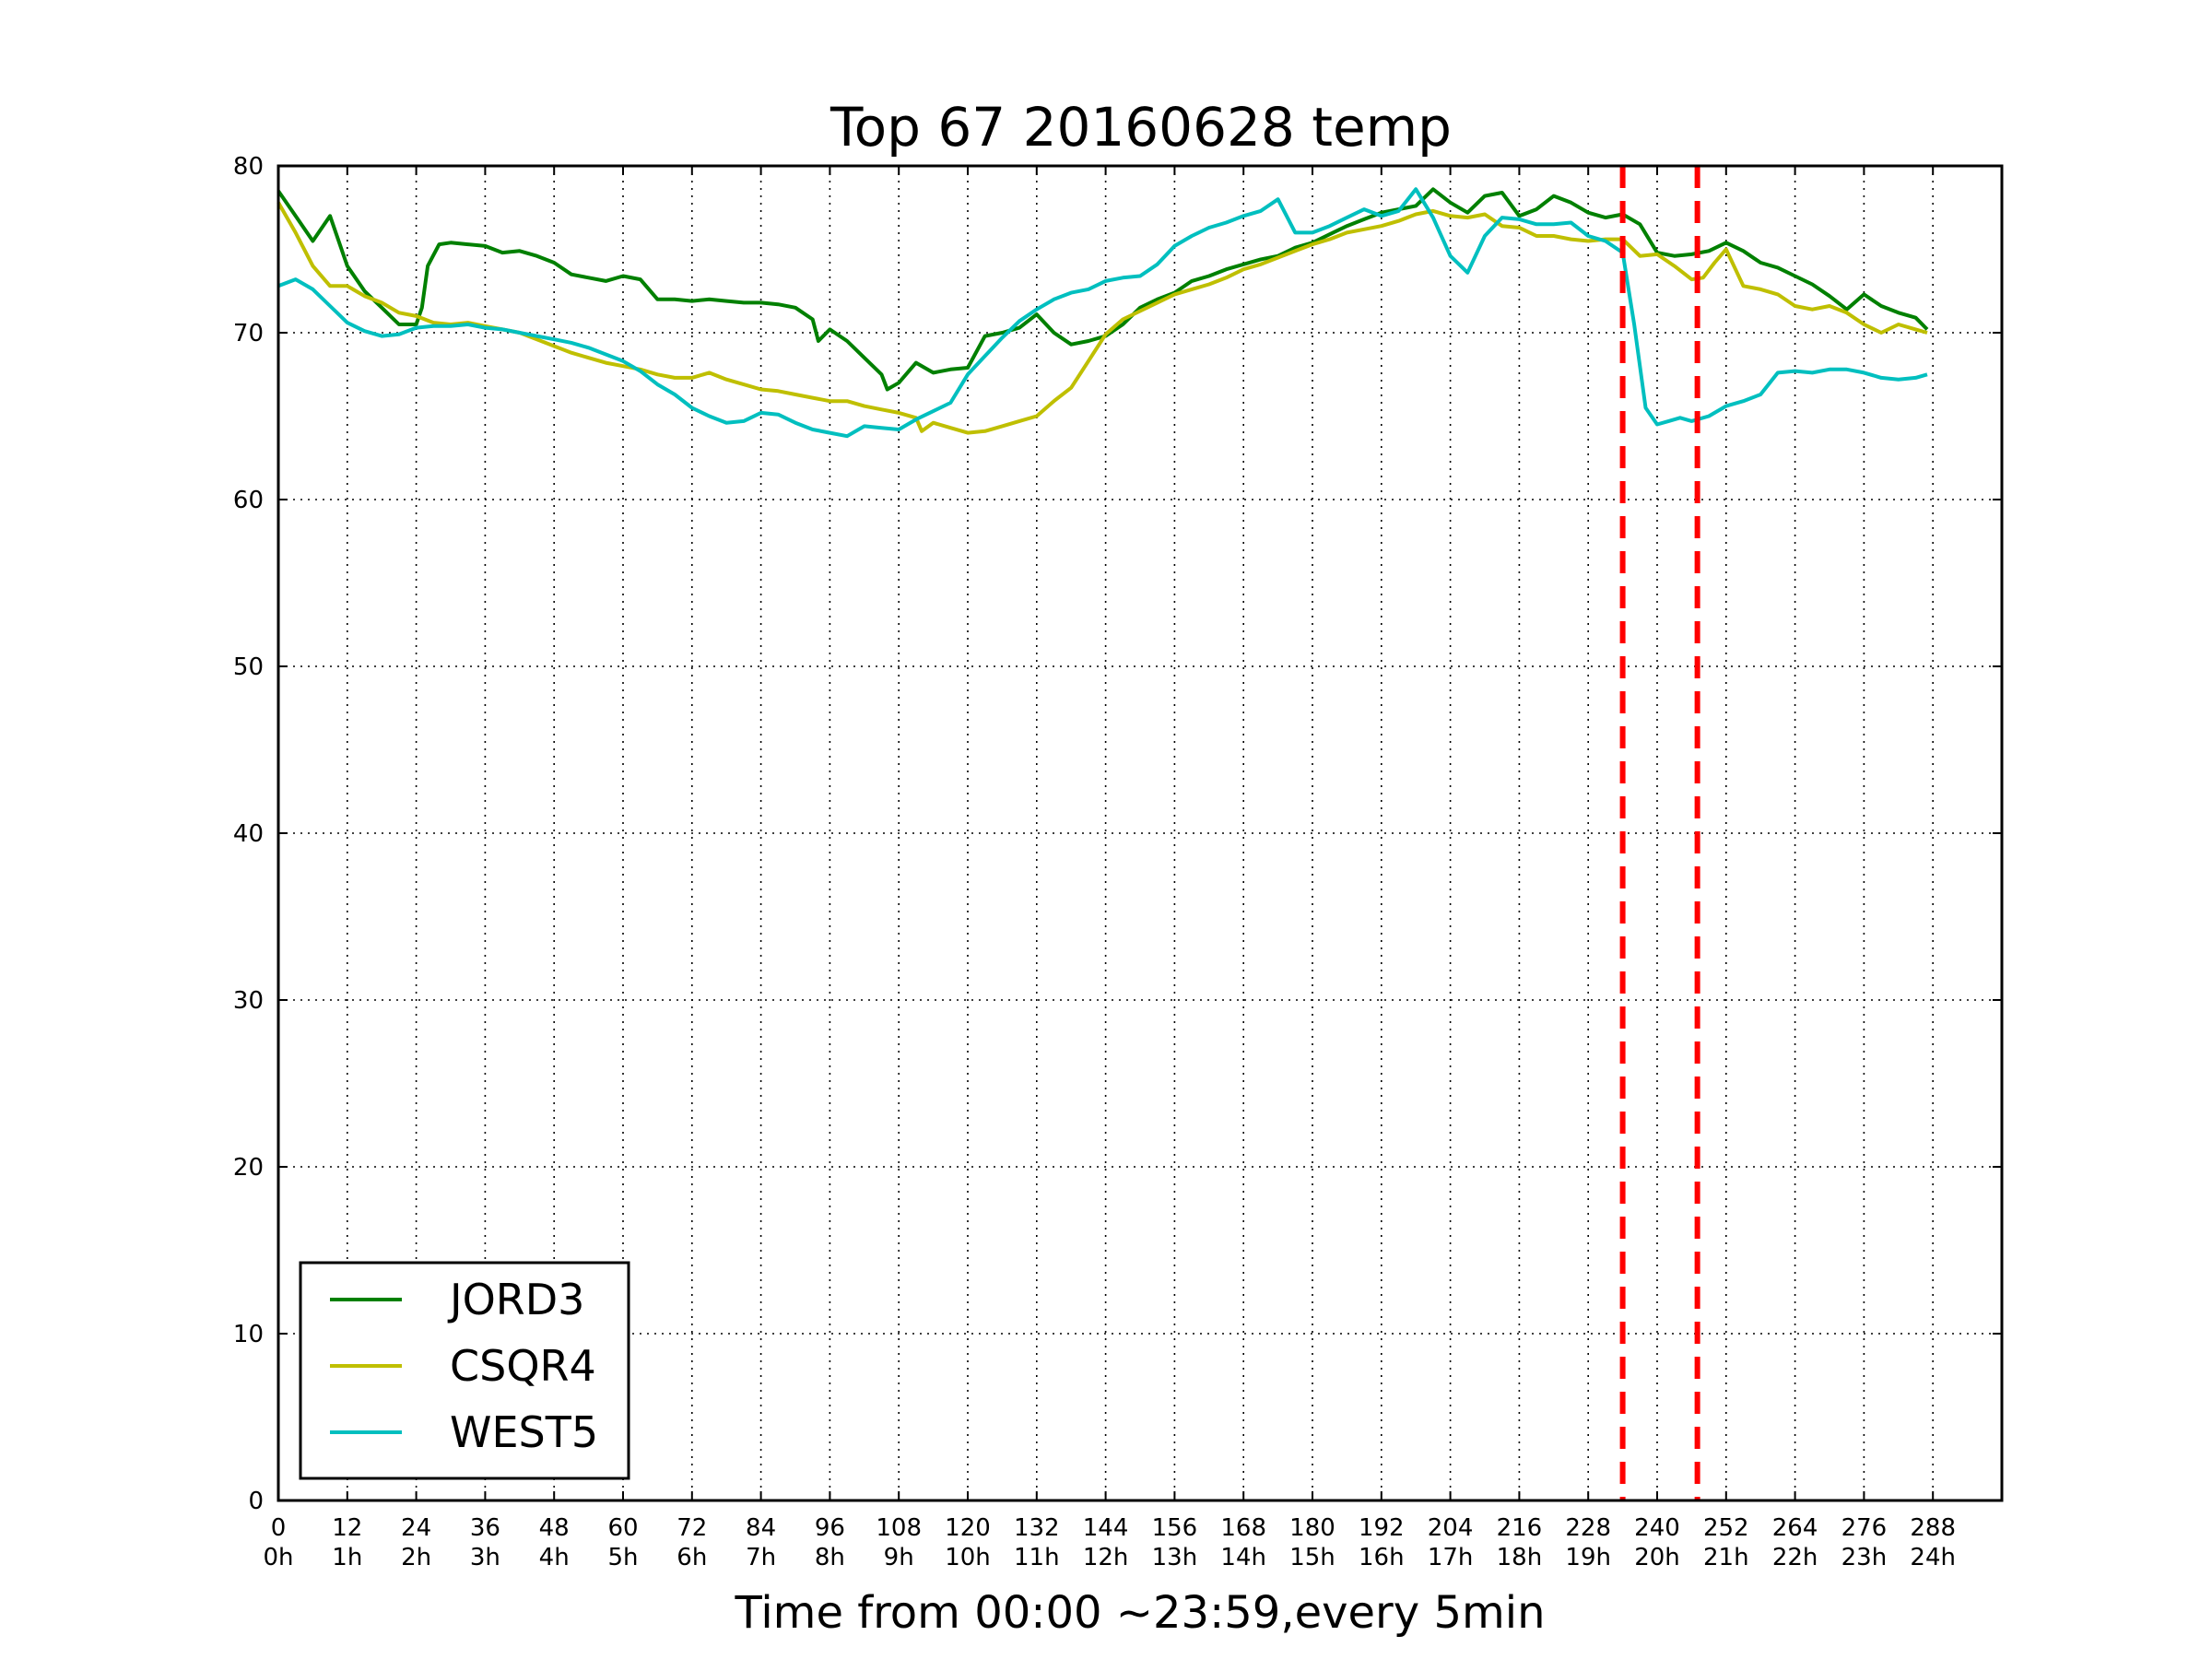 This screenshot has height=1659, width=2212. I want to click on x-tick-label-hour: 10h, so click(968, 1557).